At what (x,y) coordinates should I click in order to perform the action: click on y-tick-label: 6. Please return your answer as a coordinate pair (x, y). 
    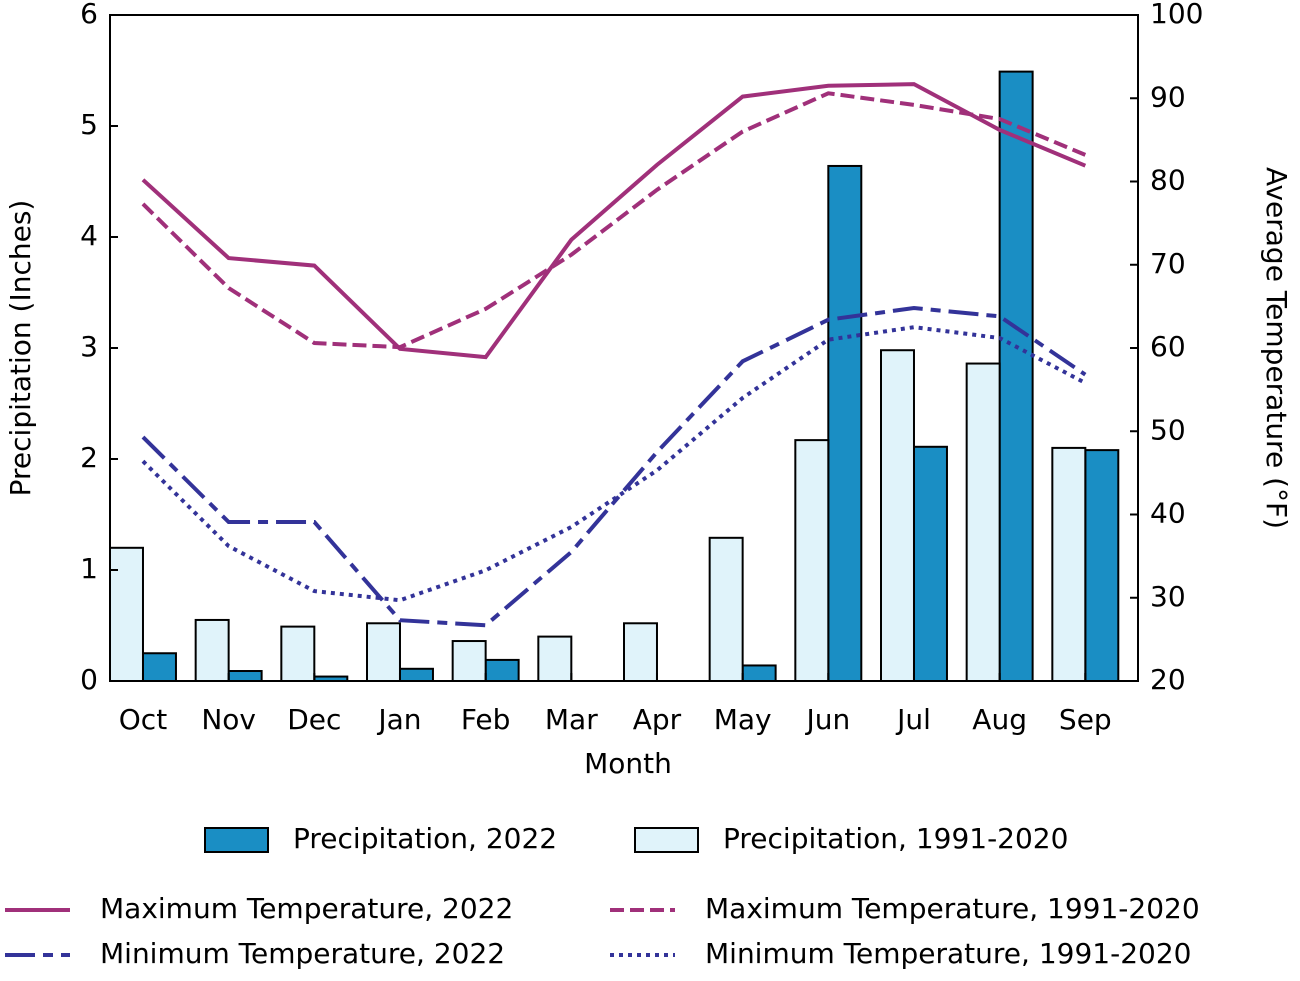
    Looking at the image, I should click on (89, 15).